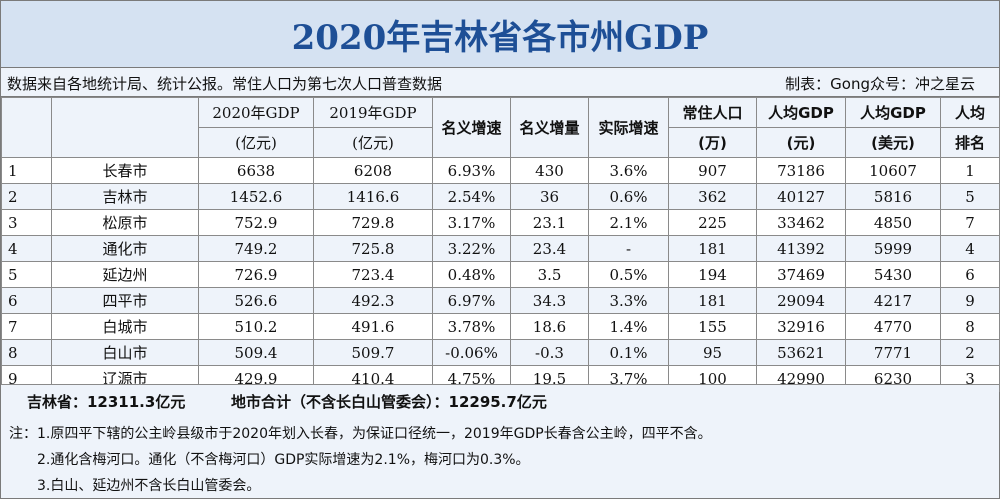 The width and height of the screenshot is (1000, 499). Describe the element at coordinates (373, 222) in the screenshot. I see `gdp-2019: 729.8` at that location.